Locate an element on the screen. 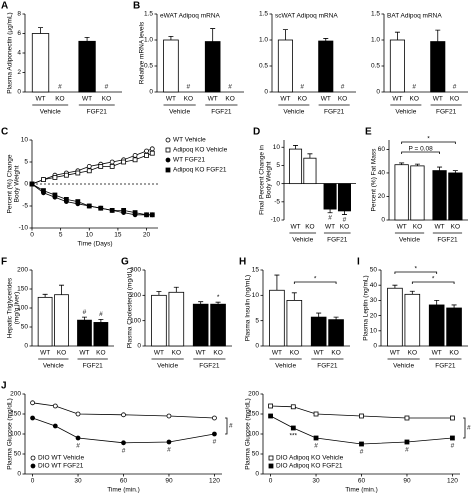 The image size is (474, 496). y-tick-label: 1.0 is located at coordinates (263, 40).